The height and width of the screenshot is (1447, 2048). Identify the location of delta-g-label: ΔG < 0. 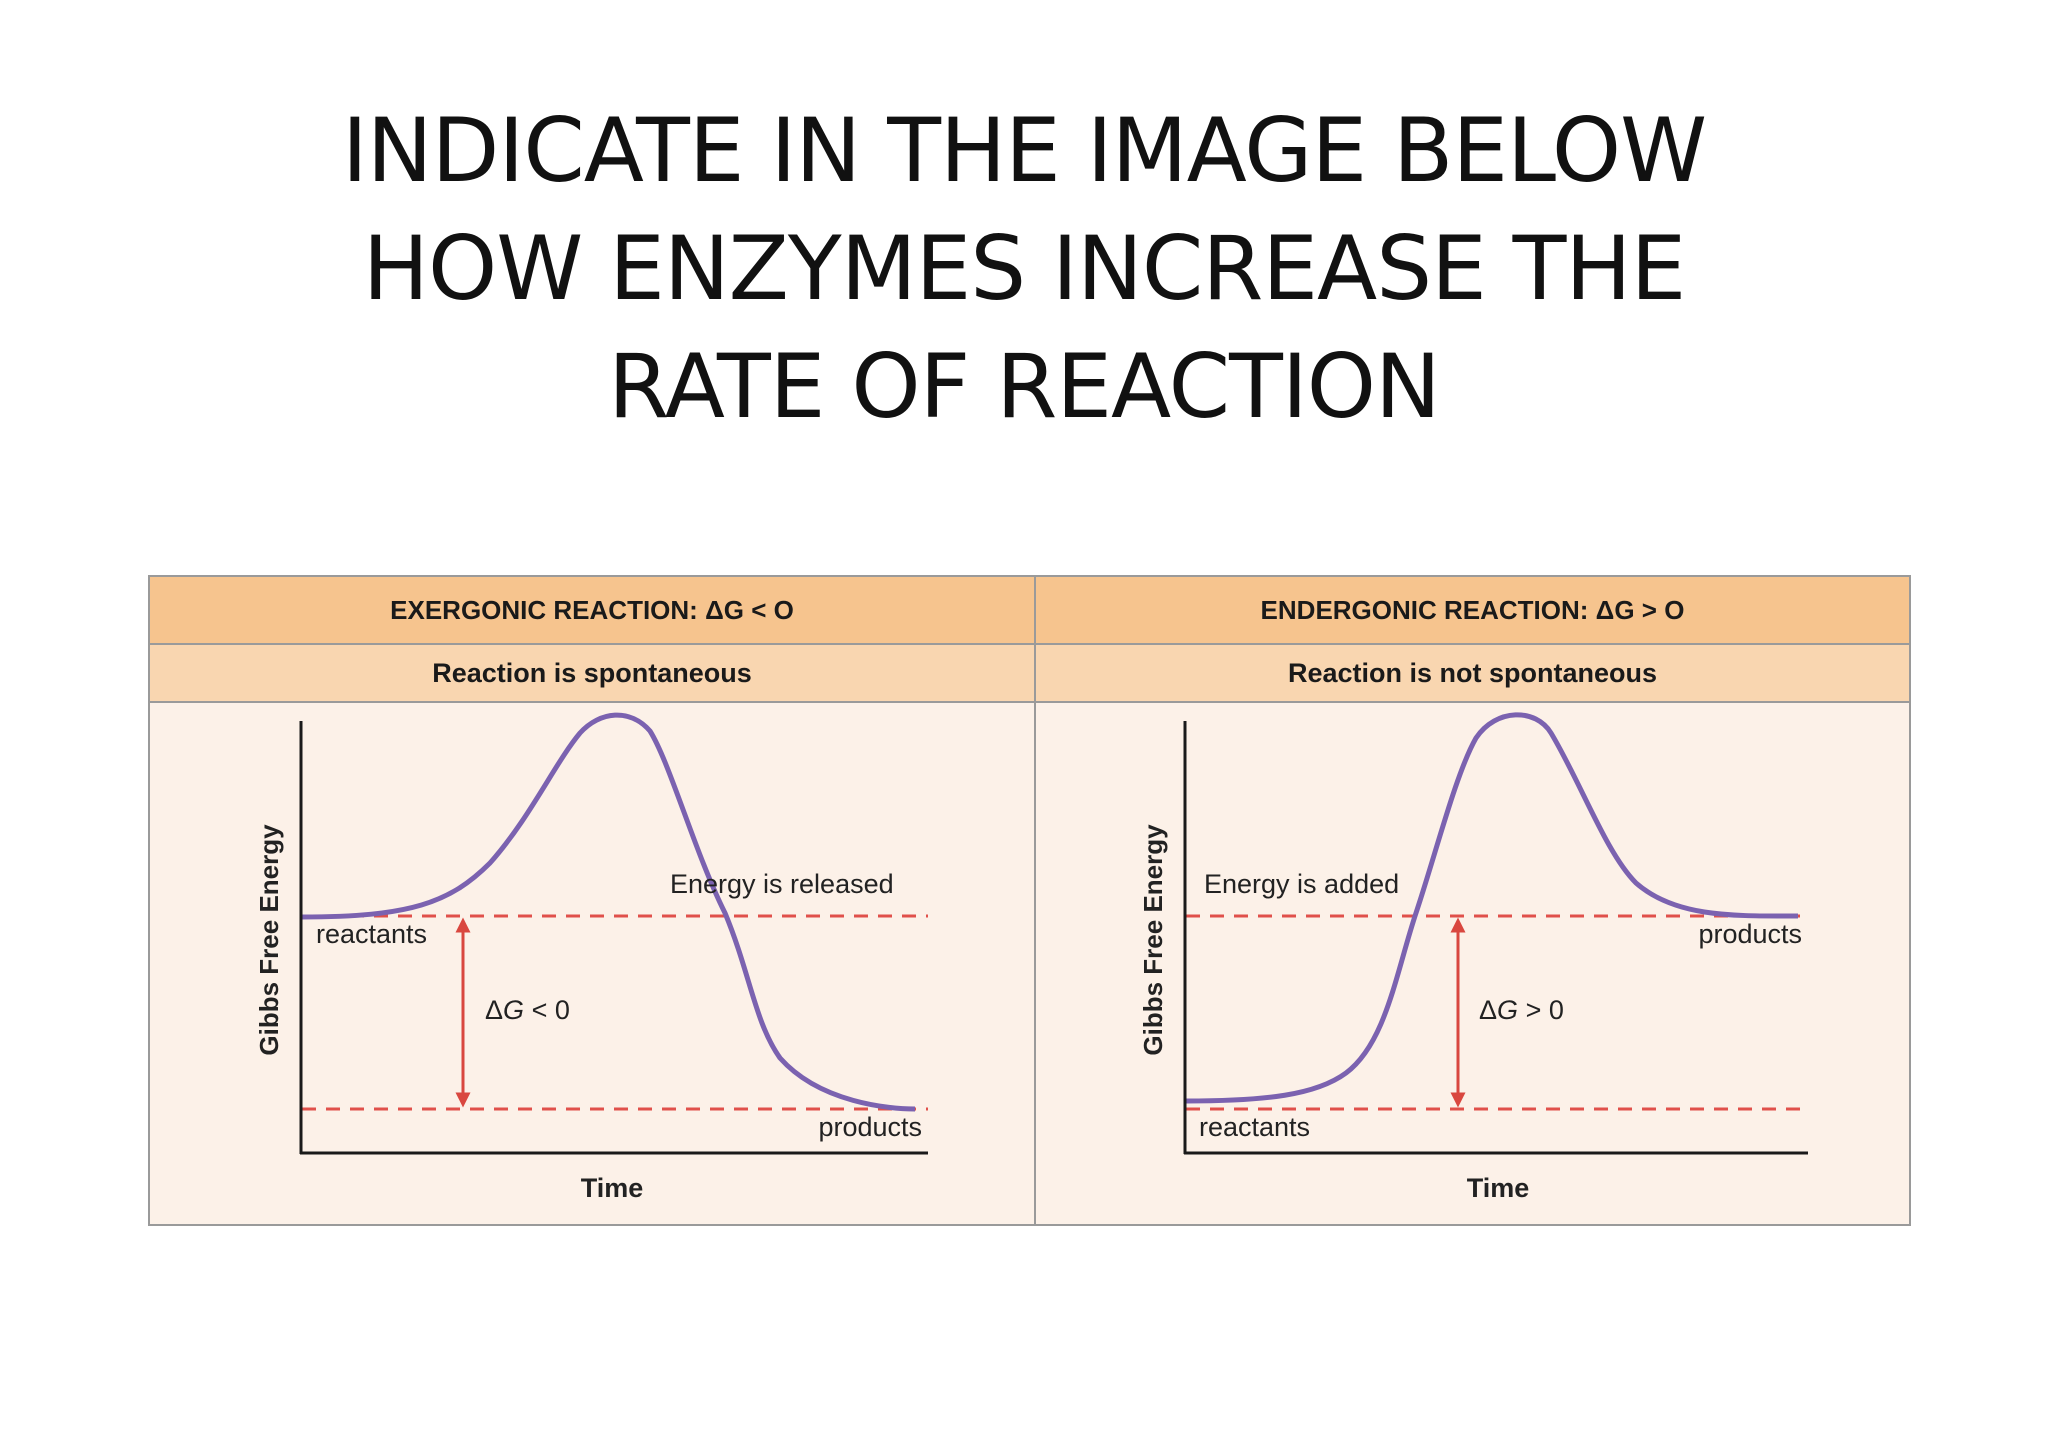
(527, 1010).